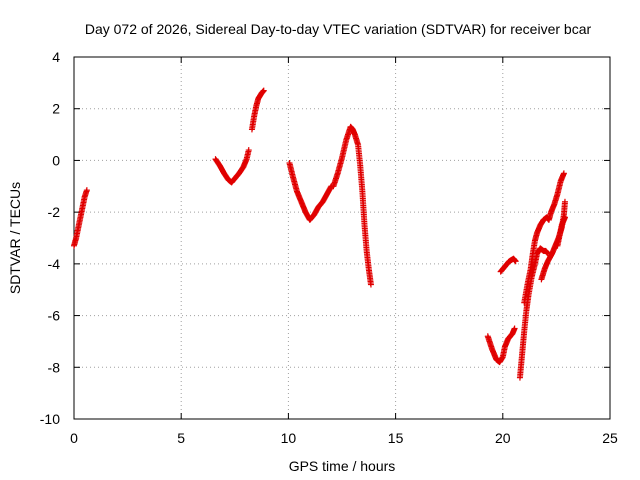 The width and height of the screenshot is (640, 480). I want to click on x-tick-label: 25, so click(610, 438).